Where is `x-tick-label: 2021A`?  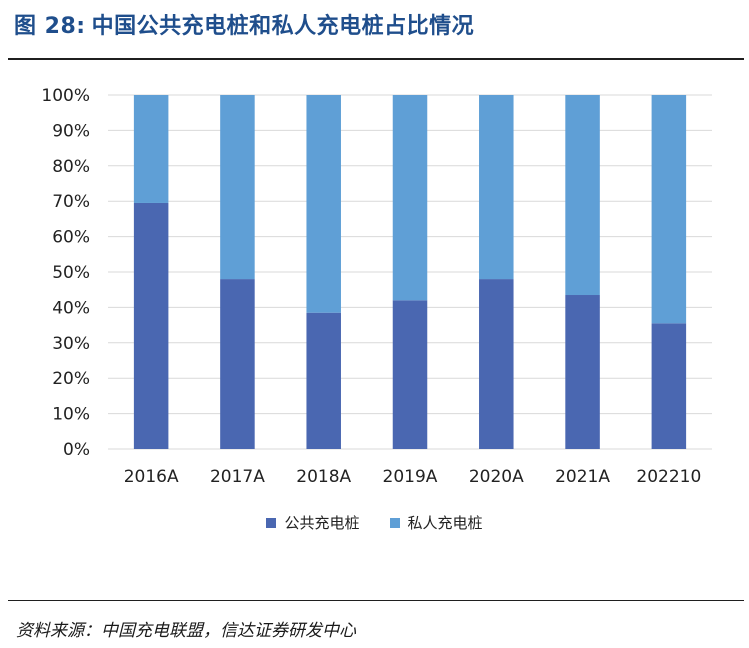
x-tick-label: 2021A is located at coordinates (582, 477).